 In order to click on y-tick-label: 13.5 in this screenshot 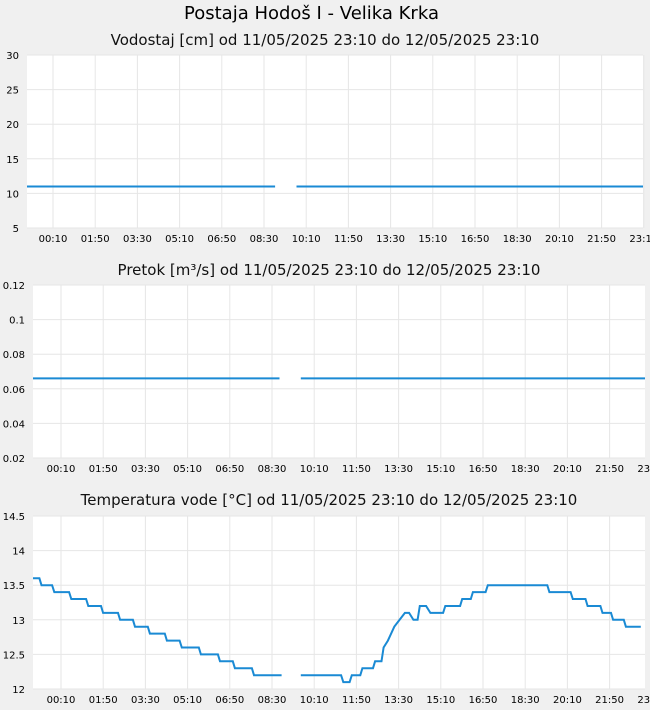, I will do `click(14, 586)`.